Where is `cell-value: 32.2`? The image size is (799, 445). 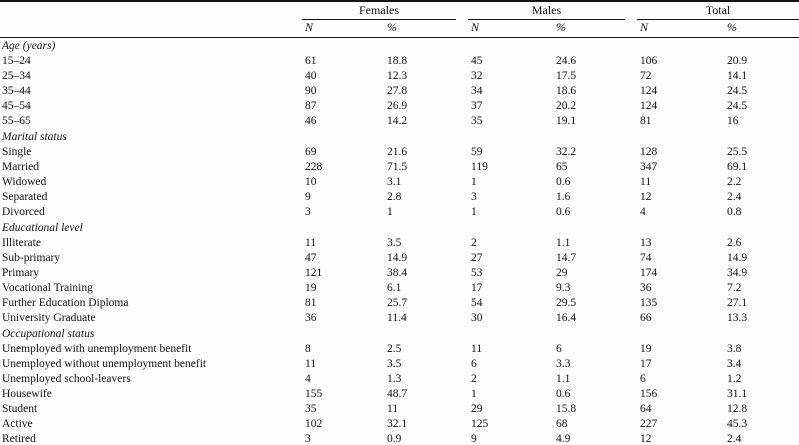 cell-value: 32.2 is located at coordinates (566, 151).